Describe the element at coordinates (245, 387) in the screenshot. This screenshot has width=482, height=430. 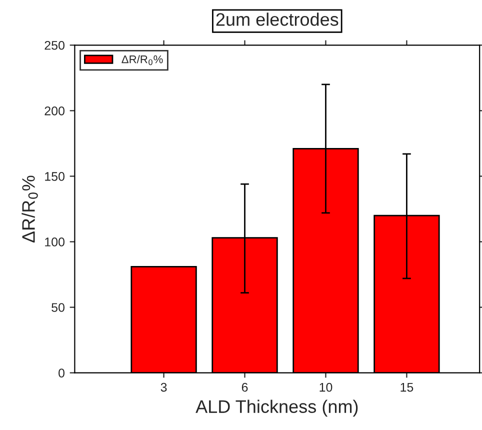
I see `x-tick-label: 6` at that location.